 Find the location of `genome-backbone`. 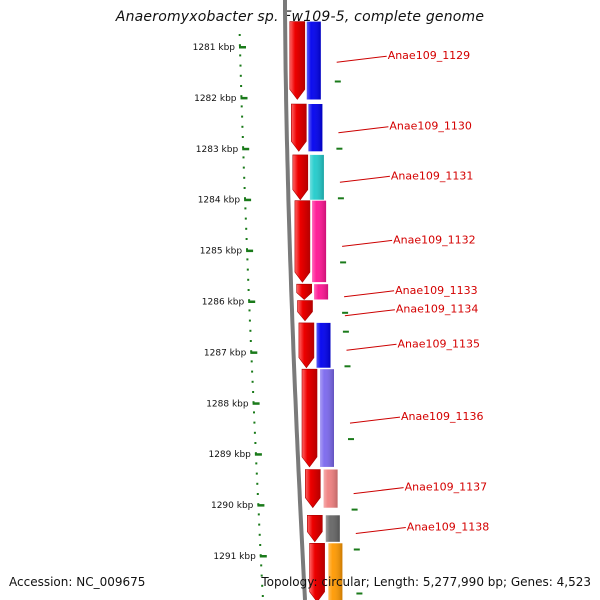

genome-backbone is located at coordinates (295, 300).